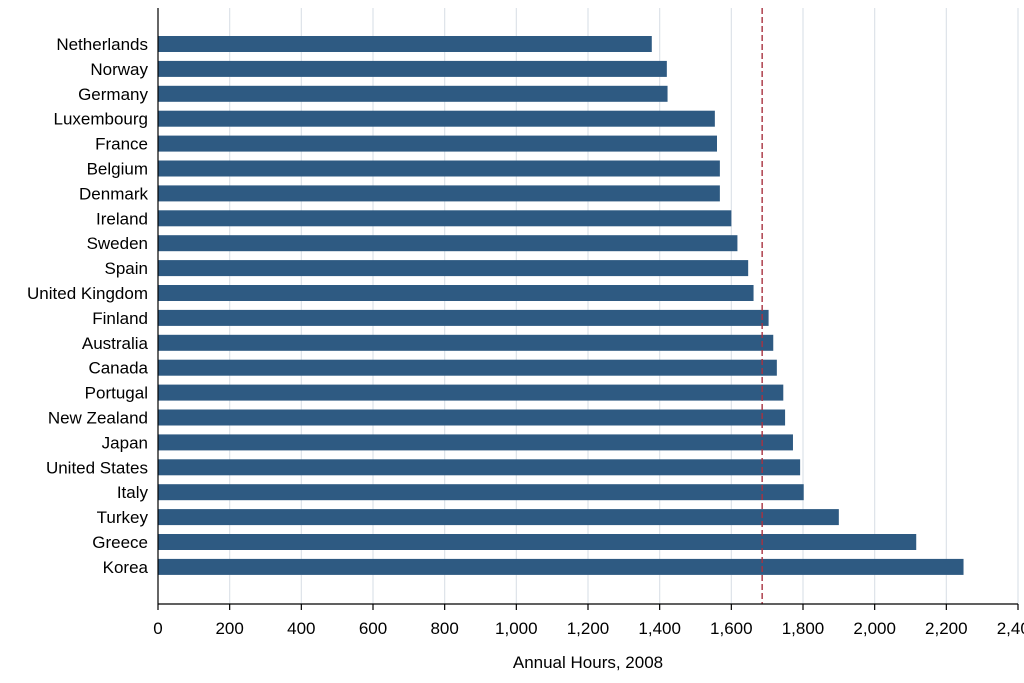  Describe the element at coordinates (113, 94) in the screenshot. I see `category-label: Germany` at that location.